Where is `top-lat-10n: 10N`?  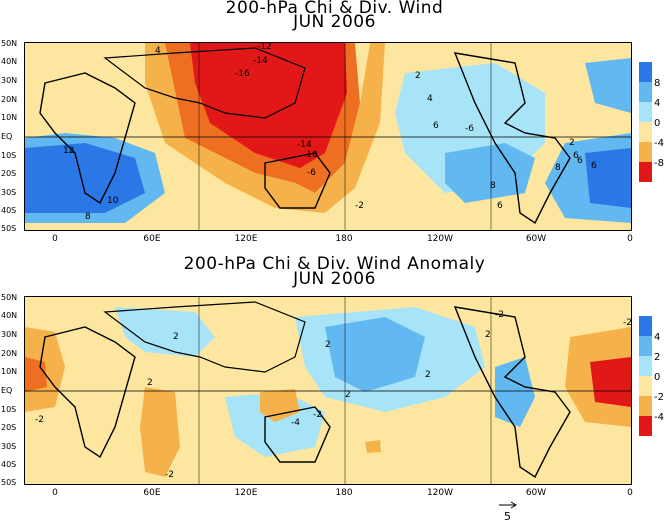 top-lat-10n: 10N is located at coordinates (9, 117).